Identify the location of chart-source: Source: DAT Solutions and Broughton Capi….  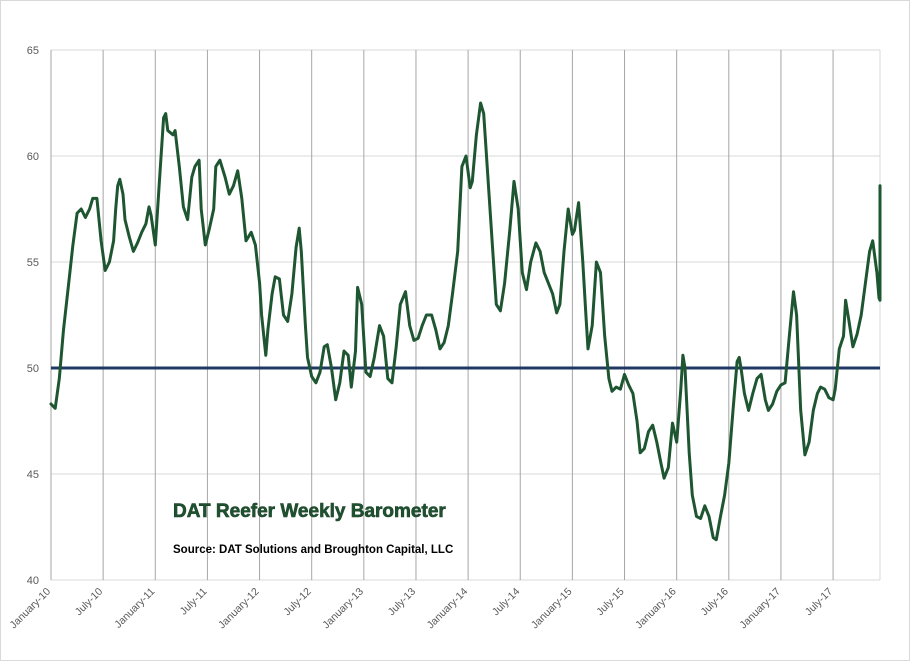
(313, 550).